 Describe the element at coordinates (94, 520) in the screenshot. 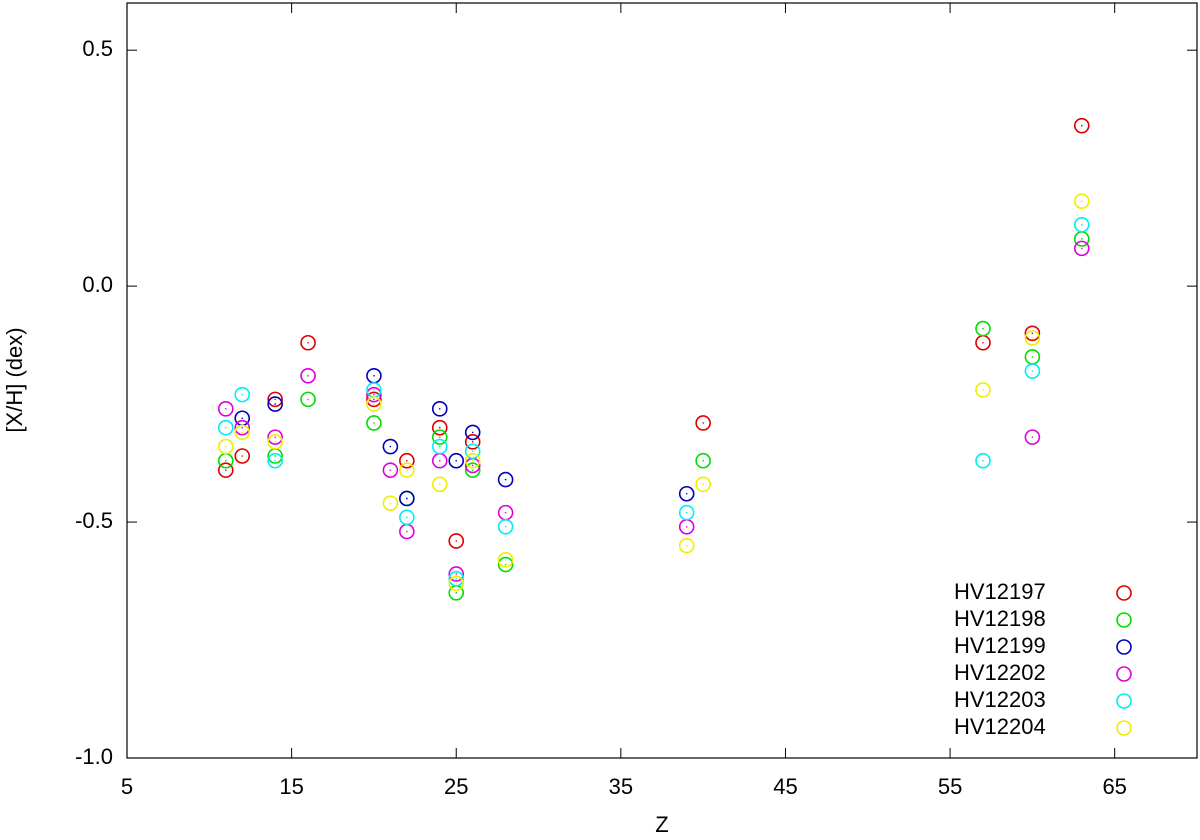

I see `y-tick-label: -0.5` at that location.